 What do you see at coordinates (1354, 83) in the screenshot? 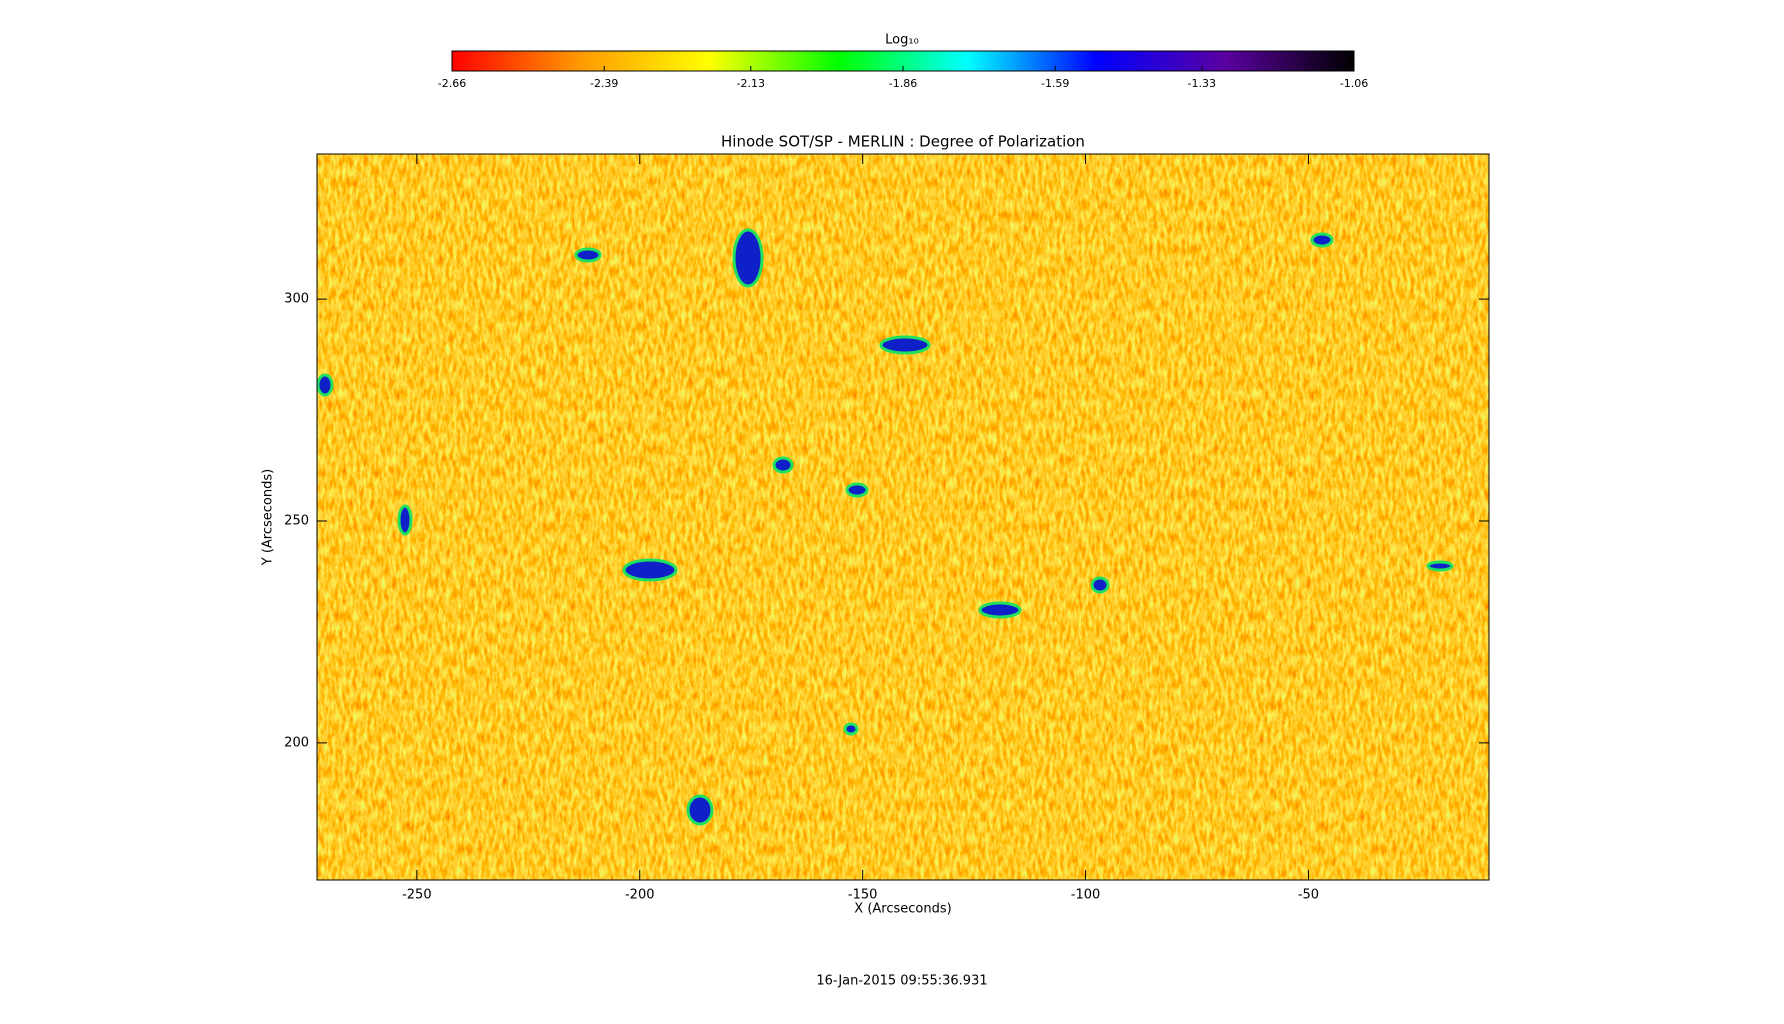
I see `colorbar-tick-label: -1.06` at bounding box center [1354, 83].